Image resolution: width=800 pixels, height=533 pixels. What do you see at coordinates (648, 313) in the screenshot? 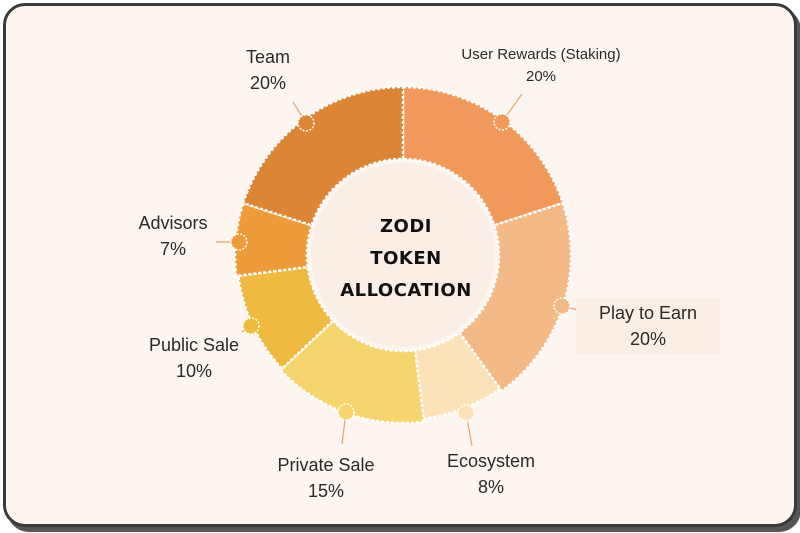
I see `label-name: Play to Earn` at bounding box center [648, 313].